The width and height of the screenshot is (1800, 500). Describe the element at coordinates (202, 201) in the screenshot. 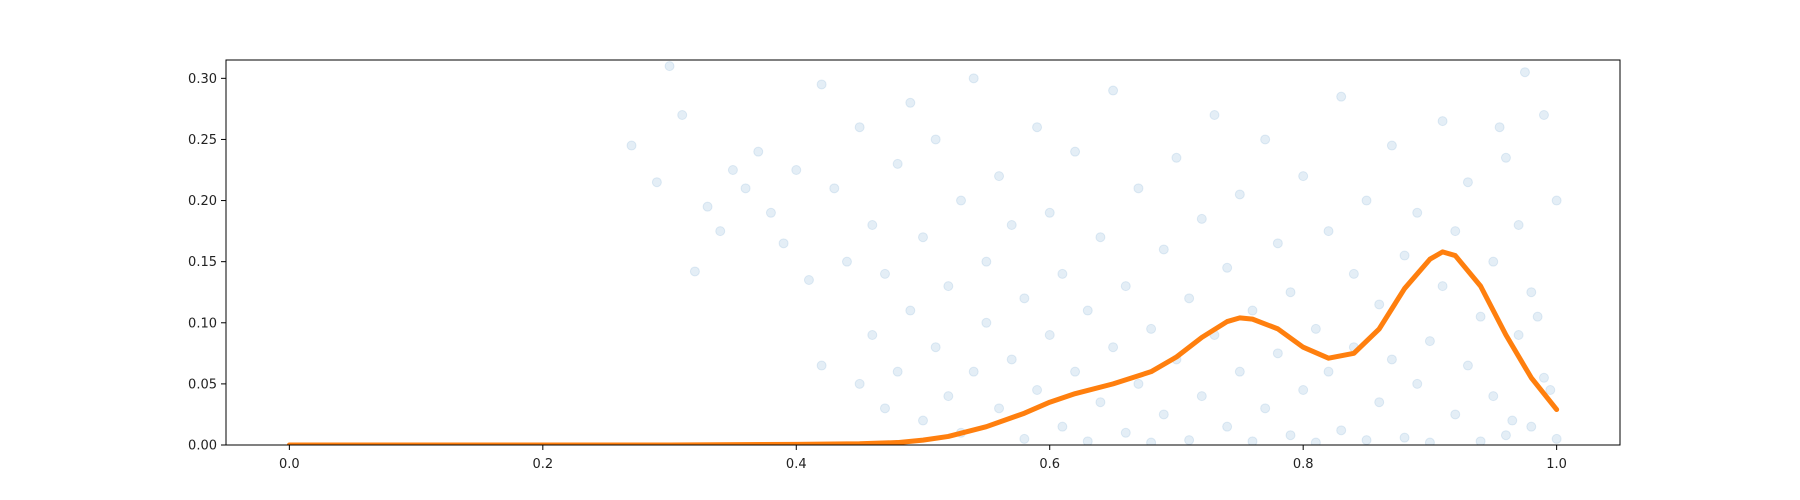

I see `y-tick-label: 0.20` at that location.